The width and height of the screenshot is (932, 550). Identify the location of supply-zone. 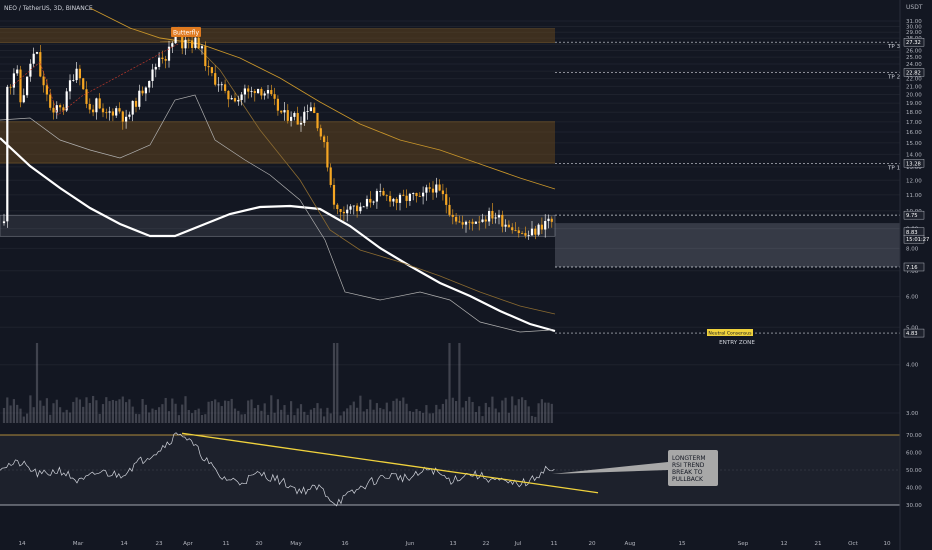
(277, 142).